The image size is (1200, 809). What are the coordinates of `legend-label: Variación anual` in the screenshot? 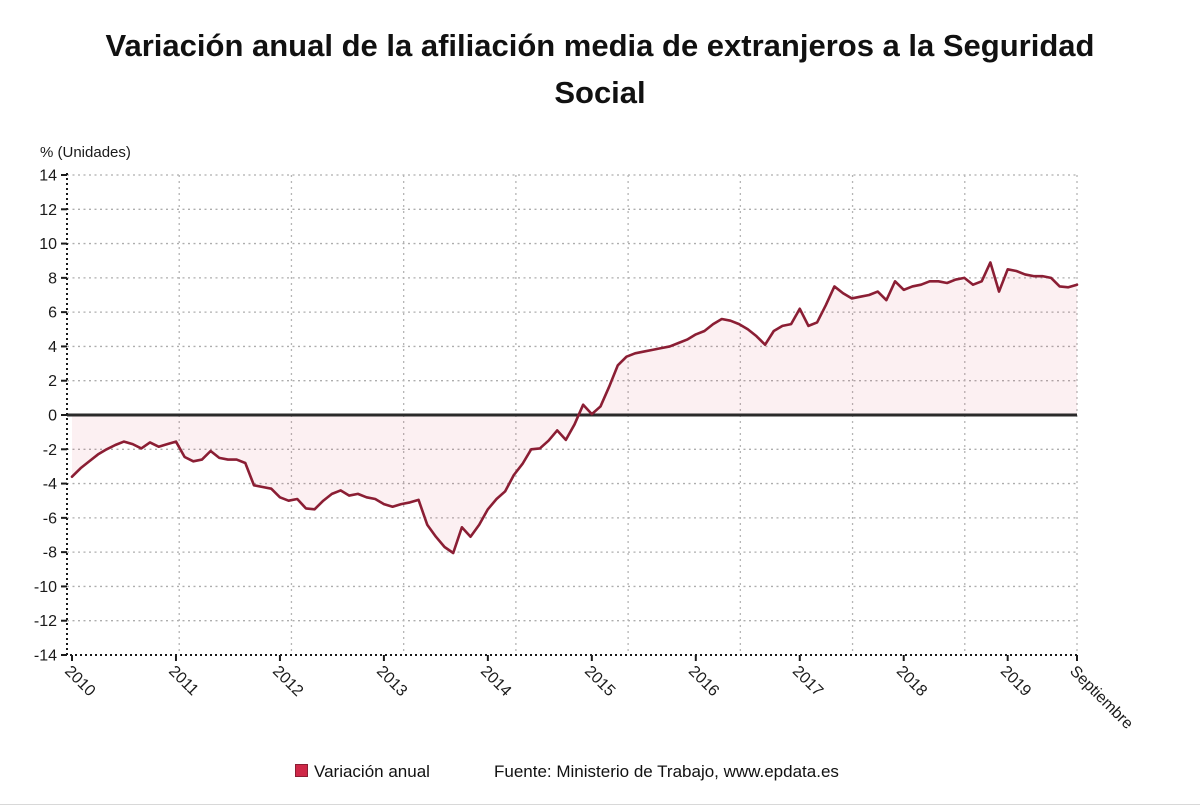 It's located at (372, 771).